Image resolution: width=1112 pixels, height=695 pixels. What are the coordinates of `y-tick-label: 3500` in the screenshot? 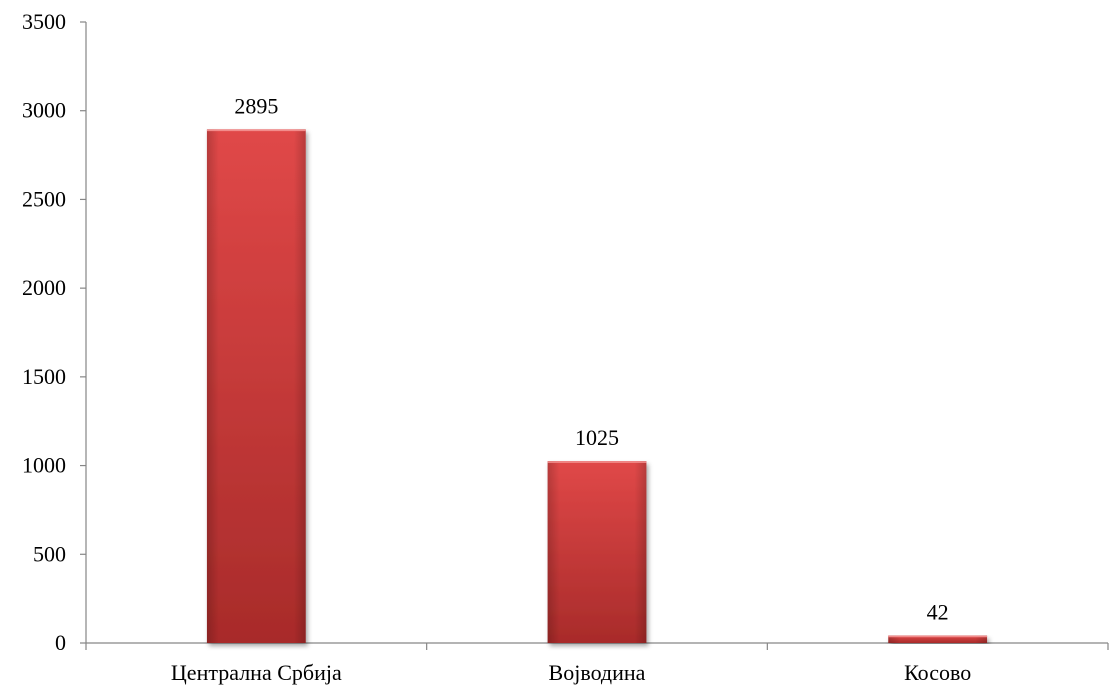 It's located at (44, 21).